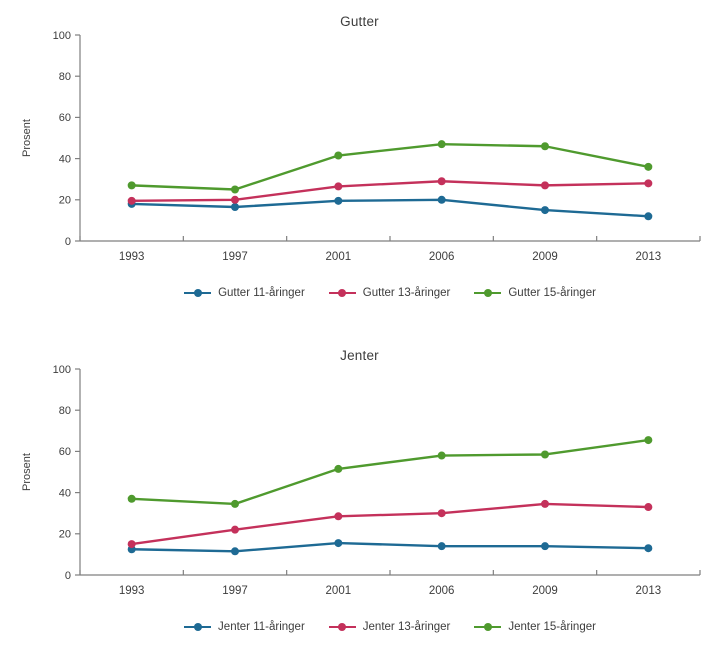 The image size is (719, 651). What do you see at coordinates (406, 293) in the screenshot?
I see `legend-label: Gutter 13-åringer` at bounding box center [406, 293].